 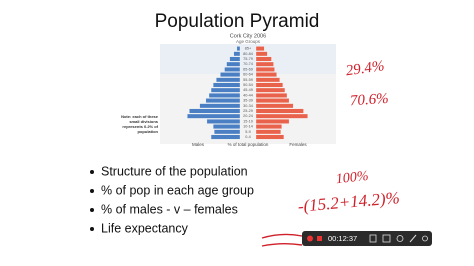 What do you see at coordinates (248, 111) in the screenshot?
I see `age-label: 25-29` at bounding box center [248, 111].